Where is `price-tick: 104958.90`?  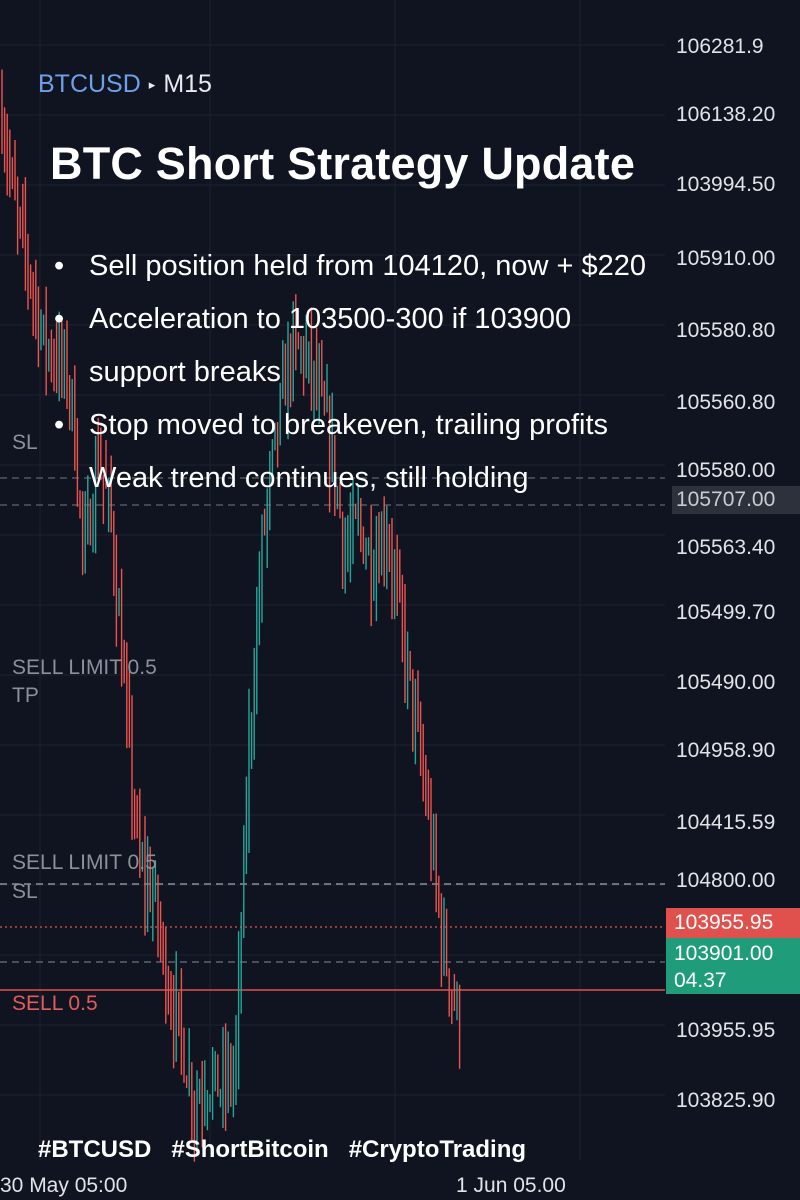
price-tick: 104958.90 is located at coordinates (726, 750).